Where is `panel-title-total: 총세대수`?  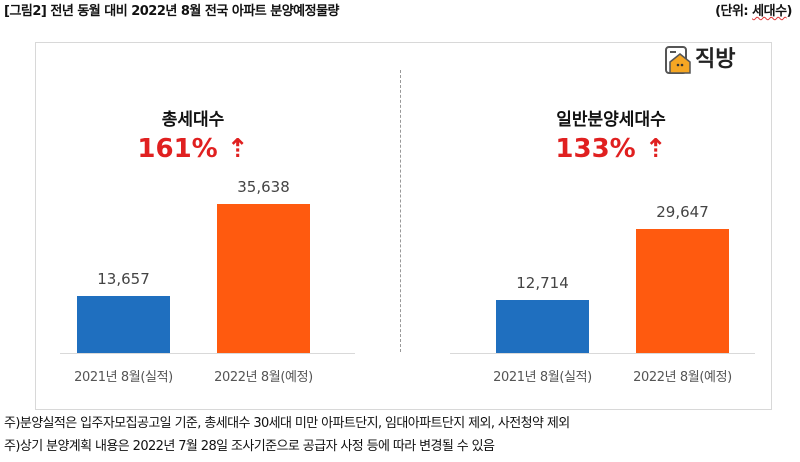
panel-title-total: 총세대수 is located at coordinates (193, 120).